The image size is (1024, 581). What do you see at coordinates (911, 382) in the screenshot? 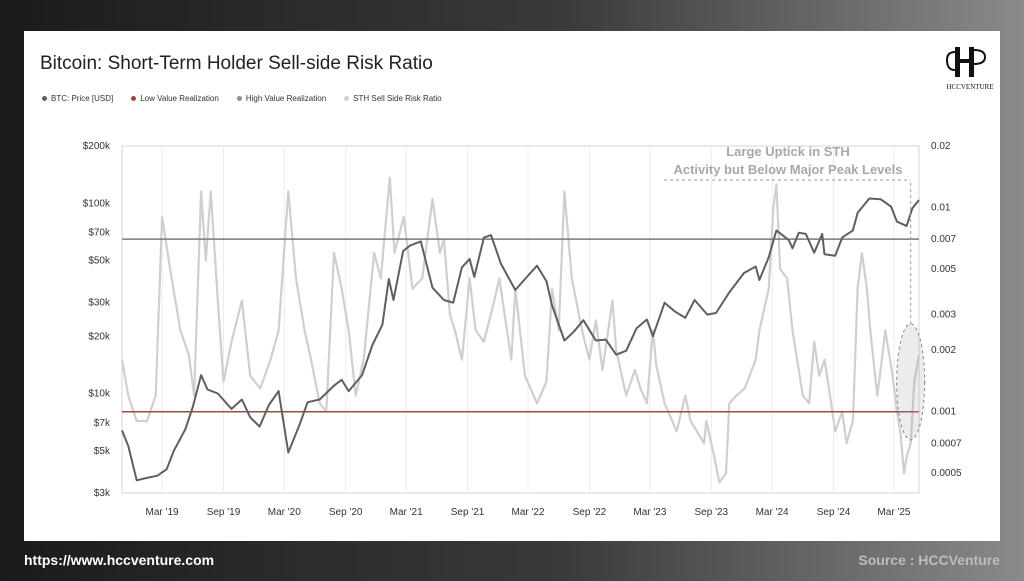
I see `highlight-ellipse` at bounding box center [911, 382].